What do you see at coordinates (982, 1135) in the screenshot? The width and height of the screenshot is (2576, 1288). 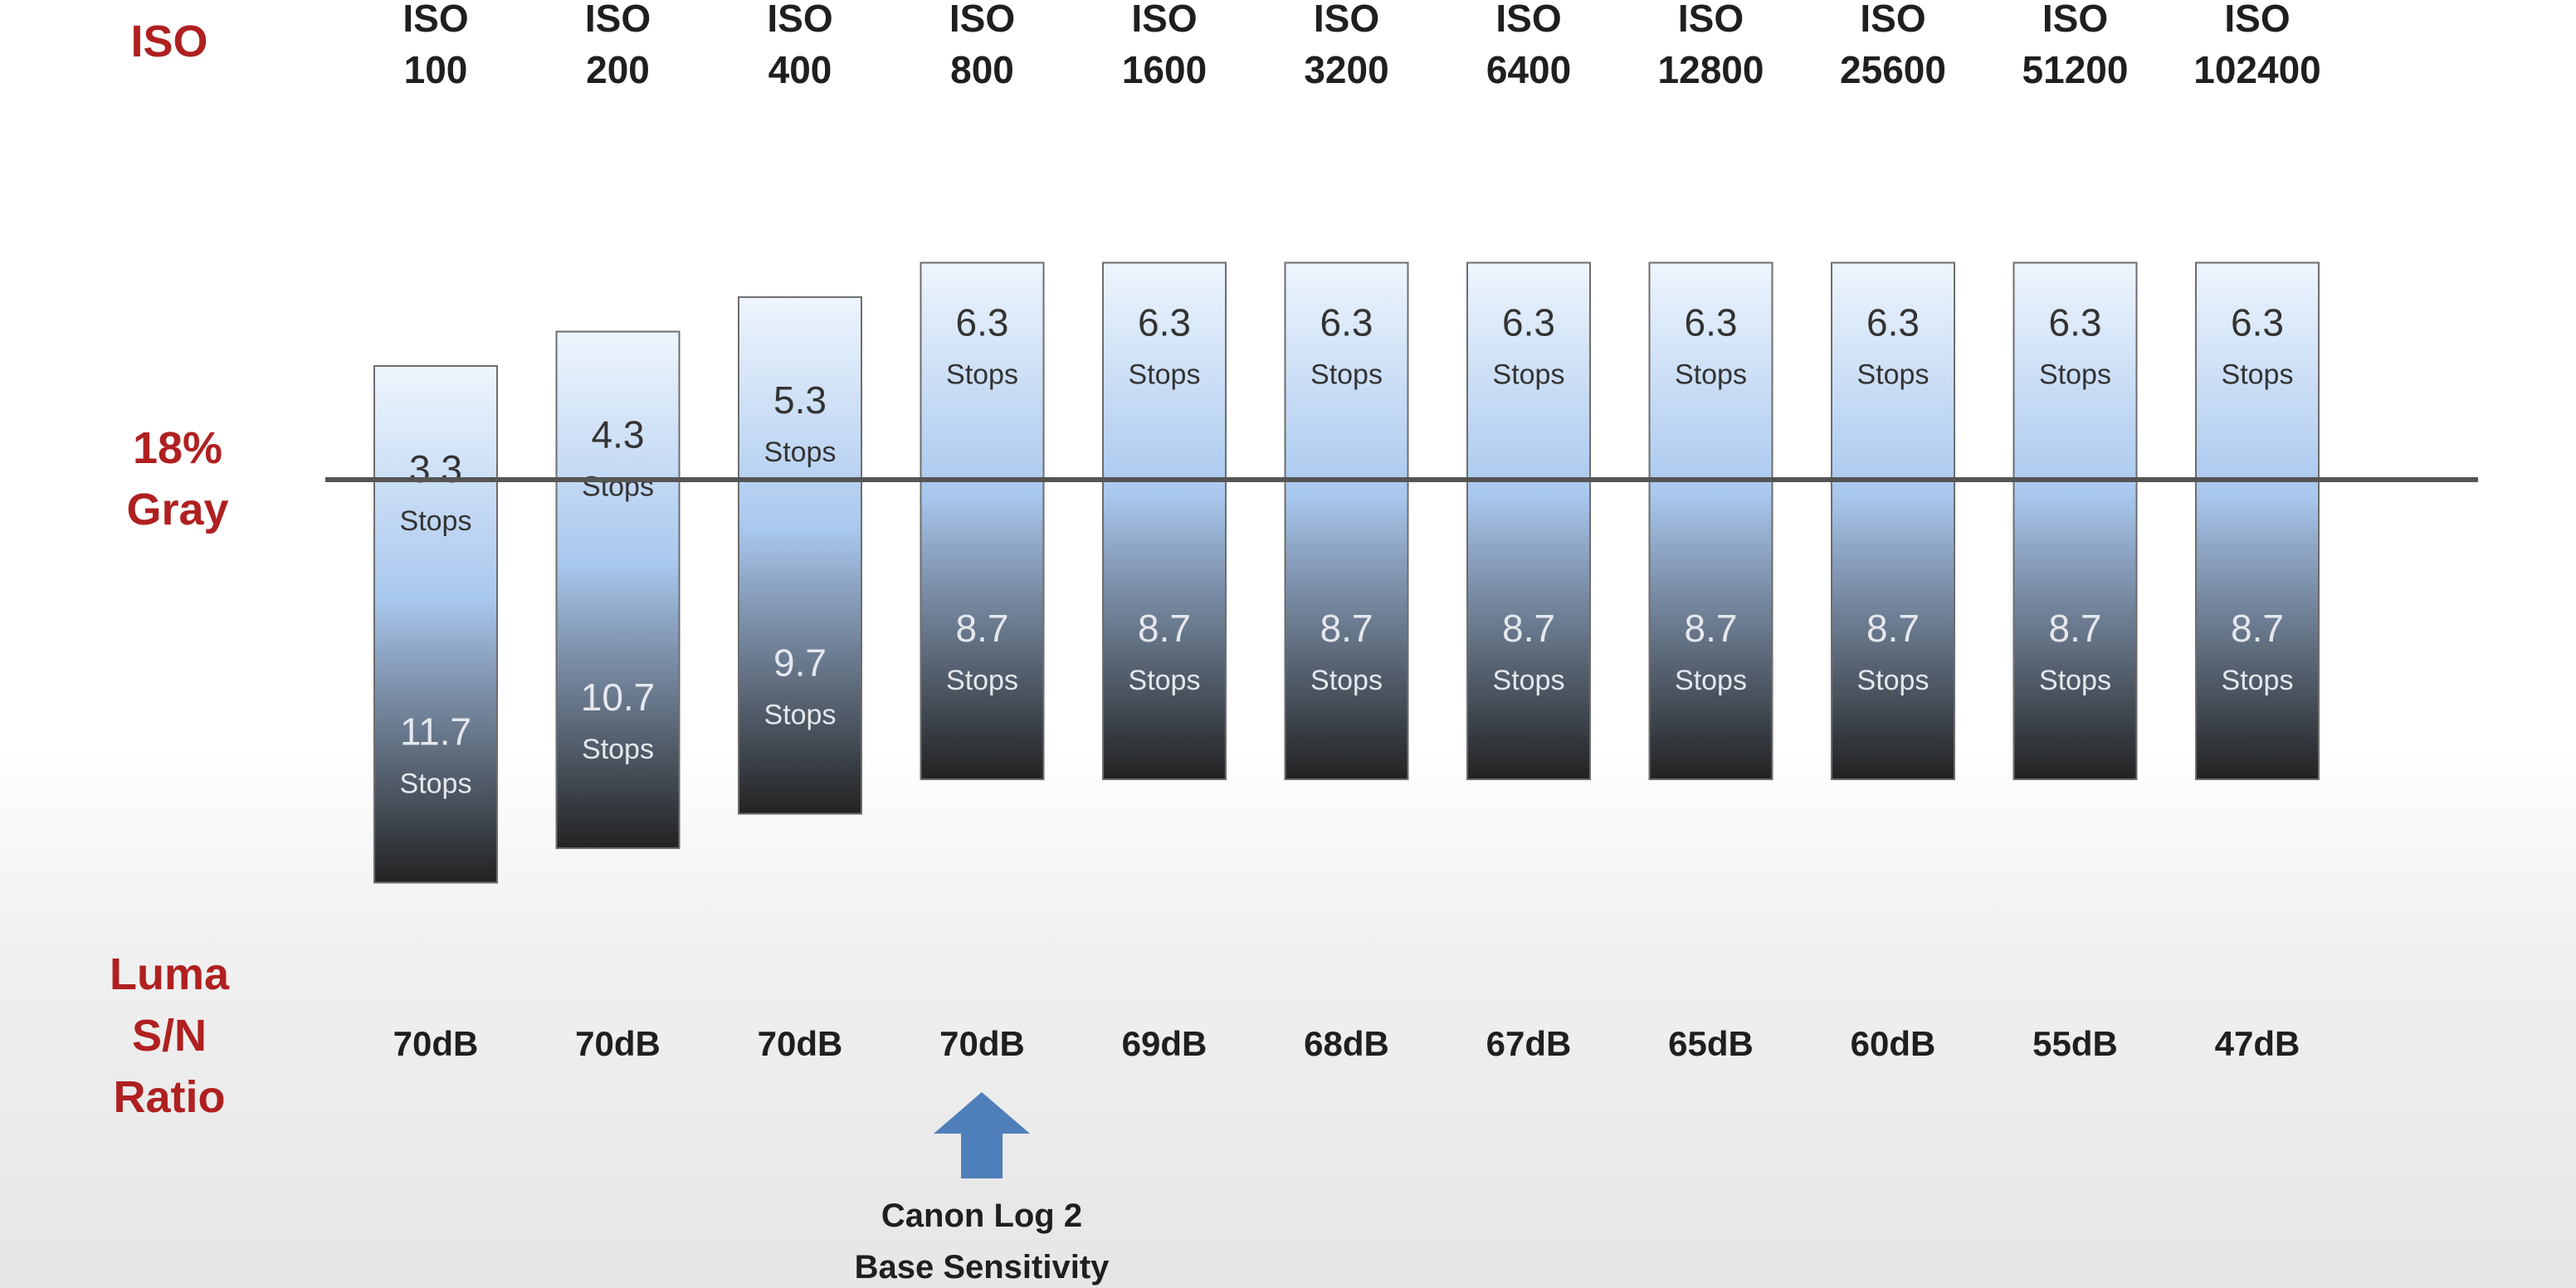 I see `up-arrow-icon` at bounding box center [982, 1135].